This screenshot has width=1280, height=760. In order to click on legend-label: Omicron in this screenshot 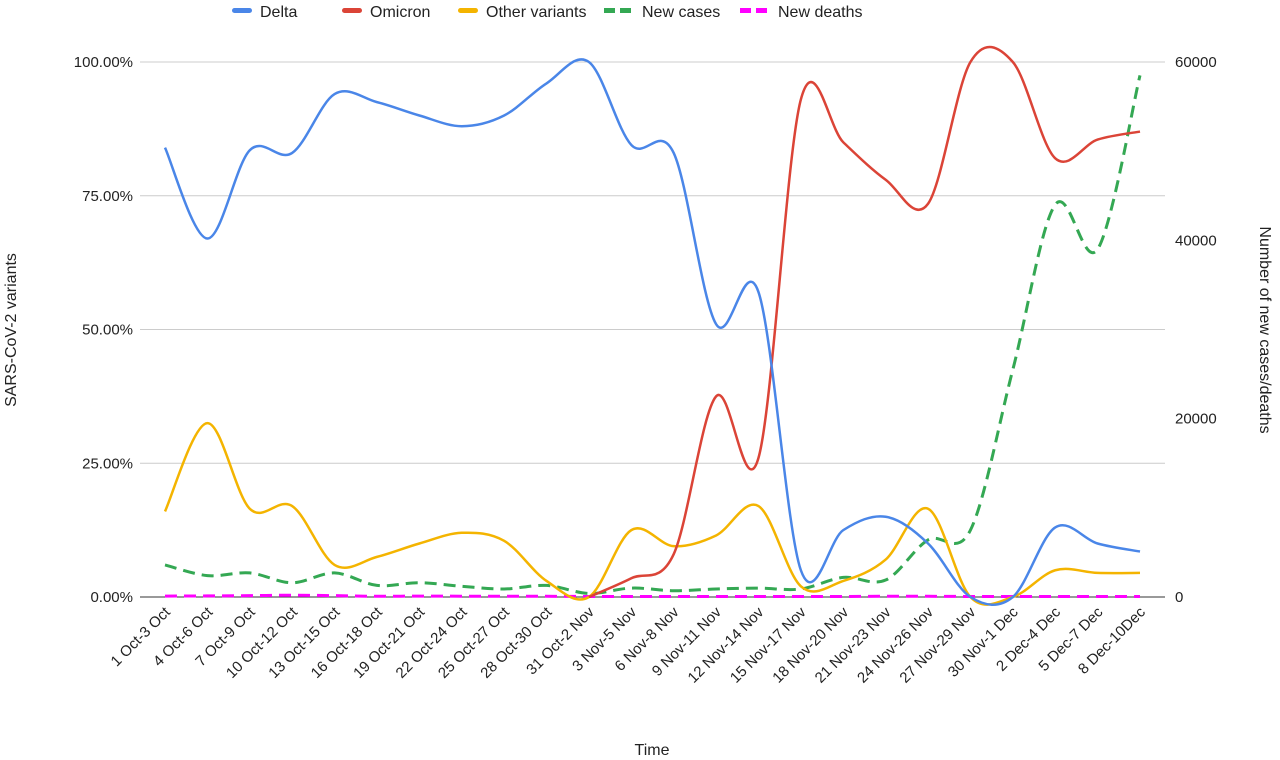, I will do `click(400, 12)`.